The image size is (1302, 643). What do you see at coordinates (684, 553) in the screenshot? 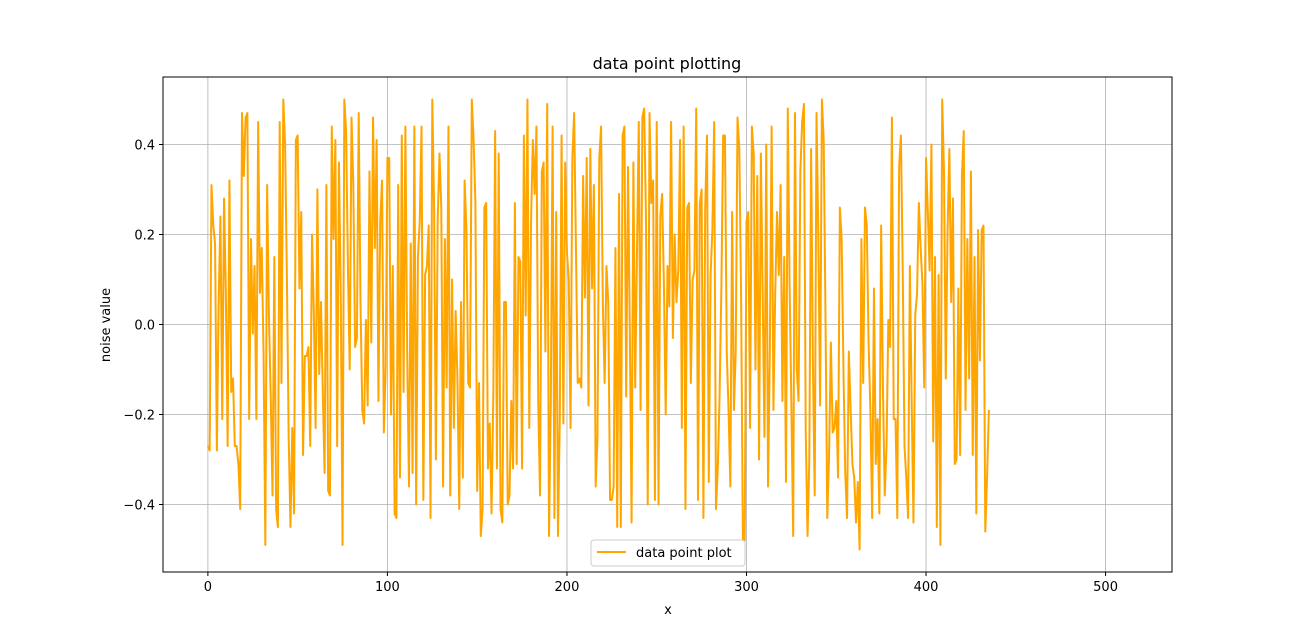
I see `legend-label: data point plot` at bounding box center [684, 553].